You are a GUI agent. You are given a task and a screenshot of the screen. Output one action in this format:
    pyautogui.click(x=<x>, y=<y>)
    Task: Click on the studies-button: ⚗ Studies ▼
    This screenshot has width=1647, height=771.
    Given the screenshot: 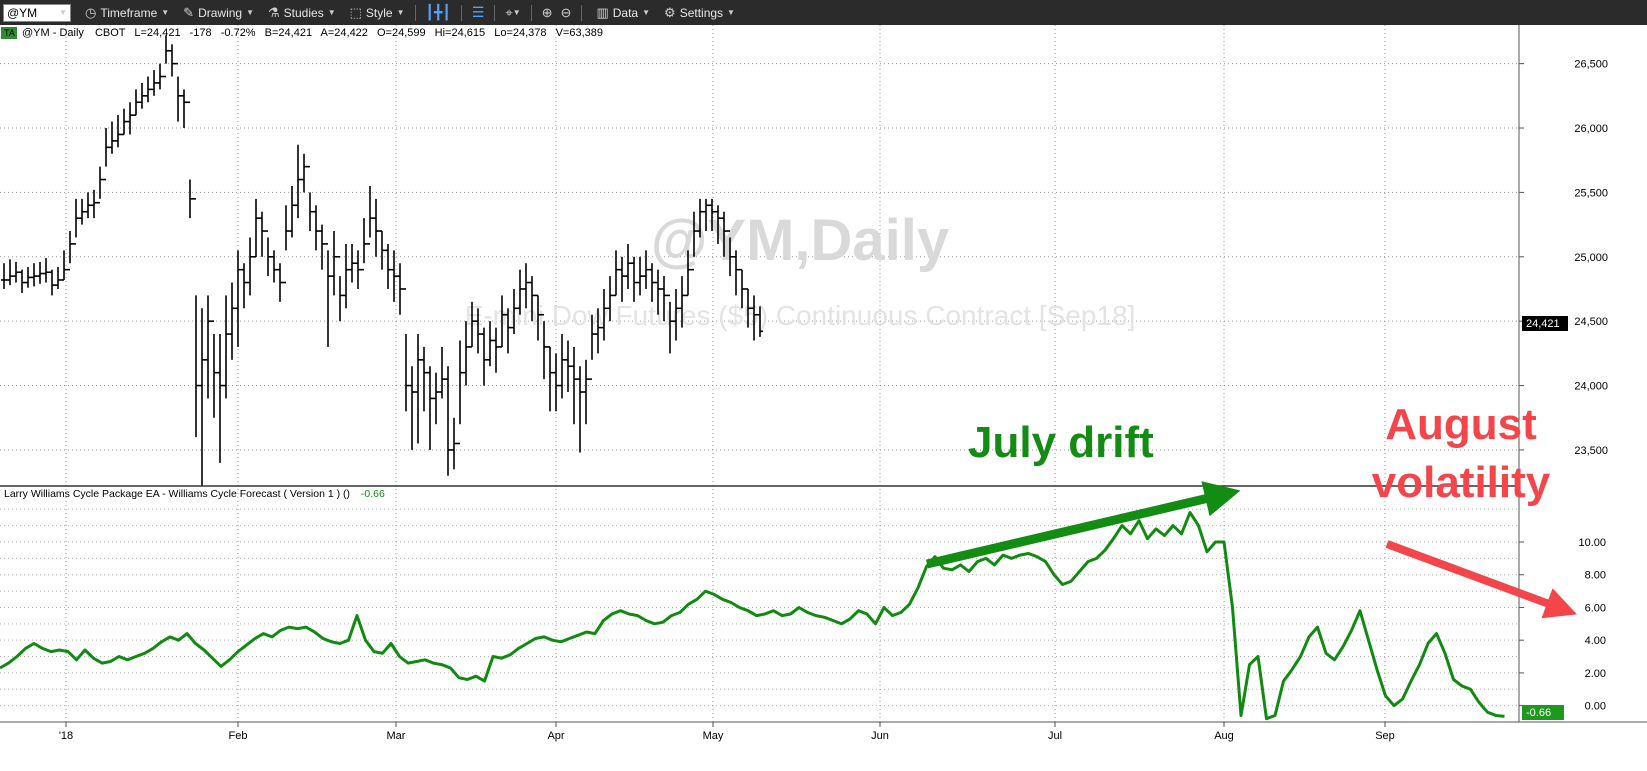 What is the action you would take?
    pyautogui.click(x=302, y=13)
    